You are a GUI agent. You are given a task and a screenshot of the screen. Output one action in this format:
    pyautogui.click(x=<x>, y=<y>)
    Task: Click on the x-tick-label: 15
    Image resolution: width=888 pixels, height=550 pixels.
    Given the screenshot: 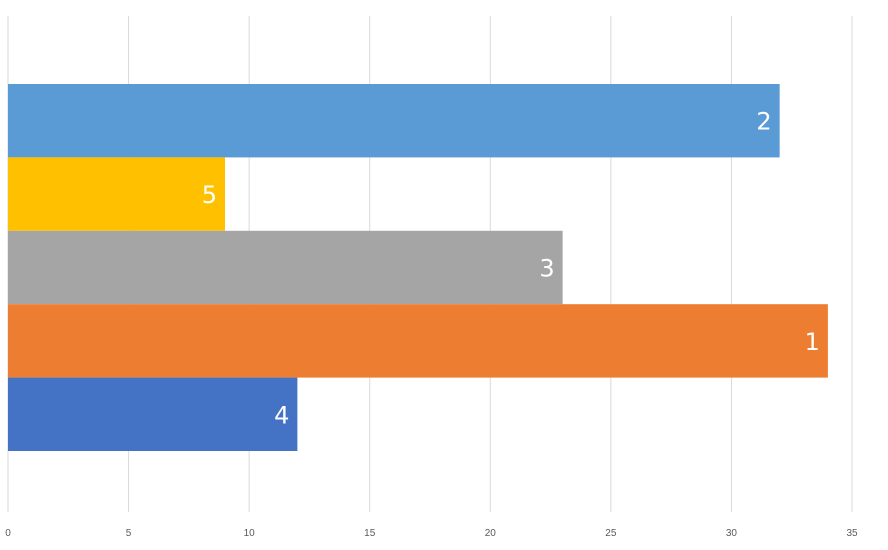 What is the action you would take?
    pyautogui.click(x=370, y=533)
    